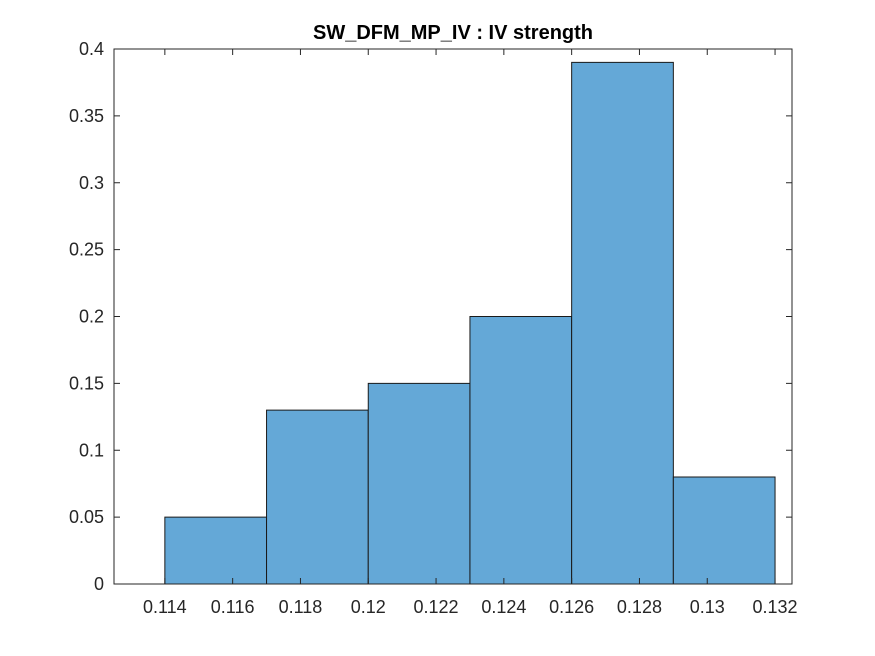  What do you see at coordinates (99, 584) in the screenshot?
I see `y-tick-label: 0` at bounding box center [99, 584].